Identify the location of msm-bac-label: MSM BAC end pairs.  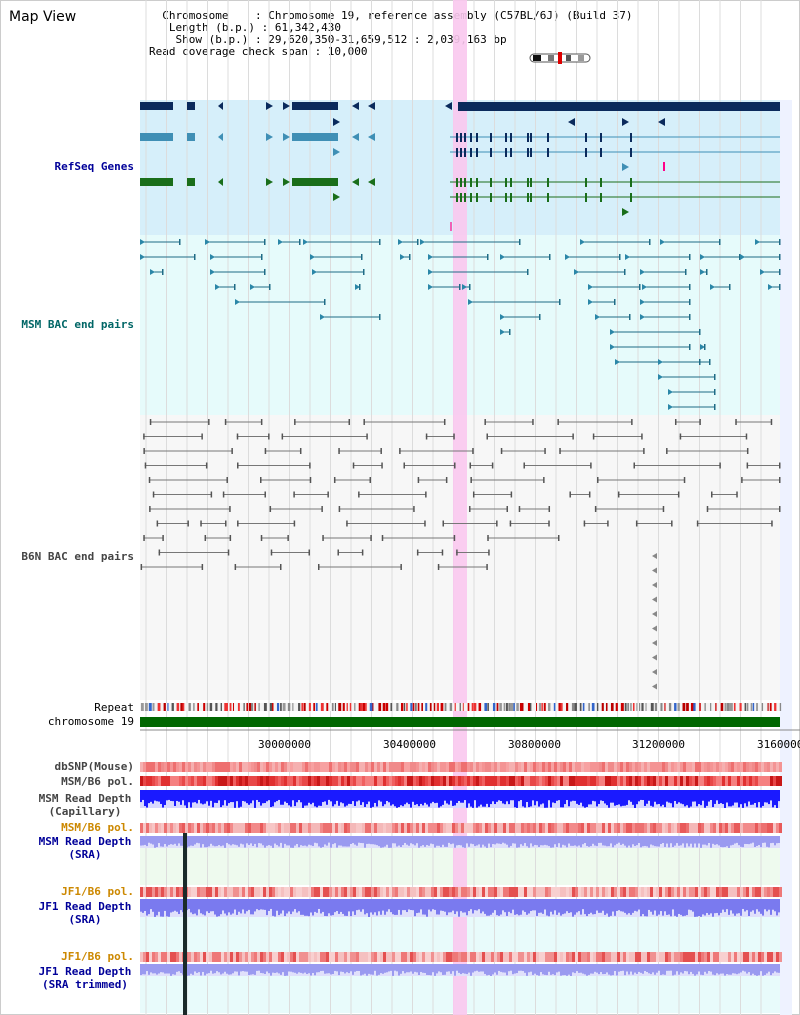
(77, 324).